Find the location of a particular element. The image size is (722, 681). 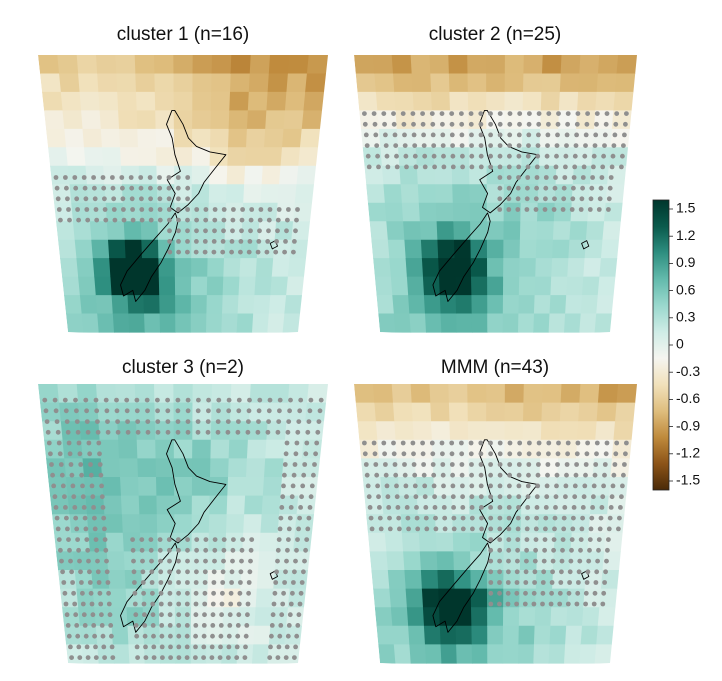

north-island-outline is located at coordinates (196, 491).